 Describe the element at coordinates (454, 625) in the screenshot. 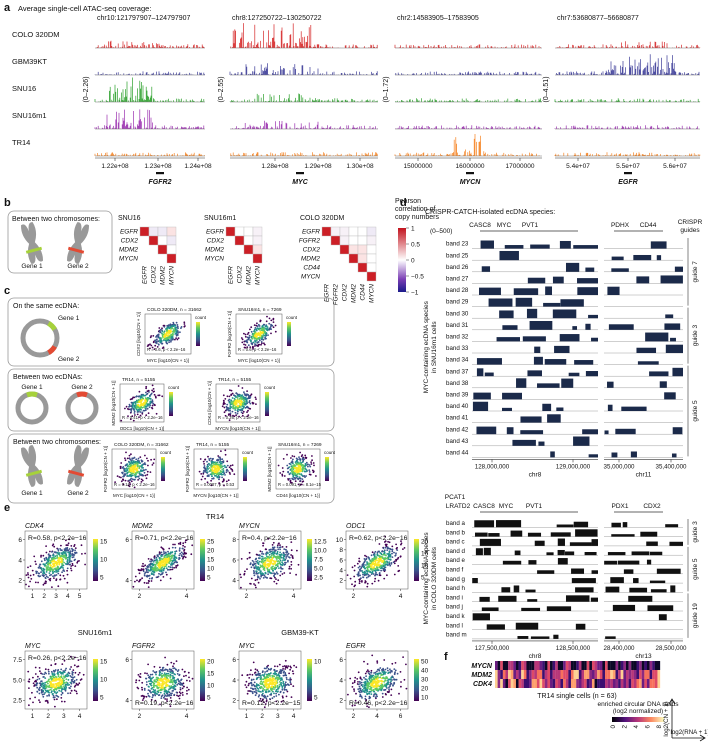

I see `band-label: band l` at that location.